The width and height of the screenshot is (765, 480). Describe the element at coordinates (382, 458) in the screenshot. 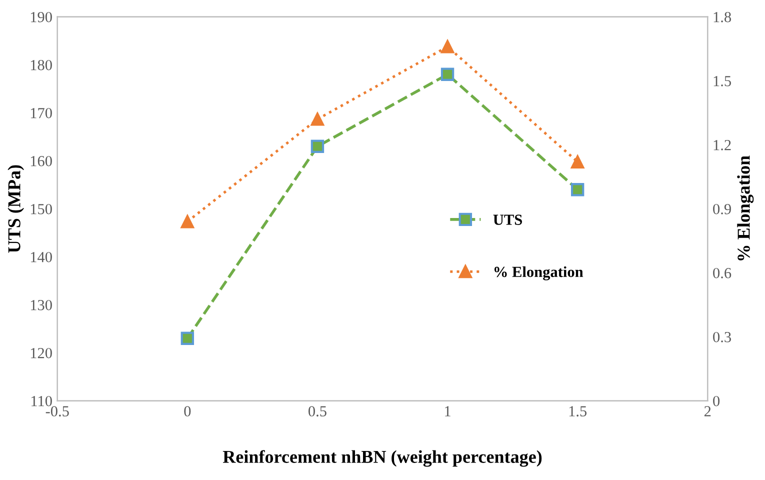

I see `x-axis-title: Reinforcement nhBN (weight percentage)` at that location.